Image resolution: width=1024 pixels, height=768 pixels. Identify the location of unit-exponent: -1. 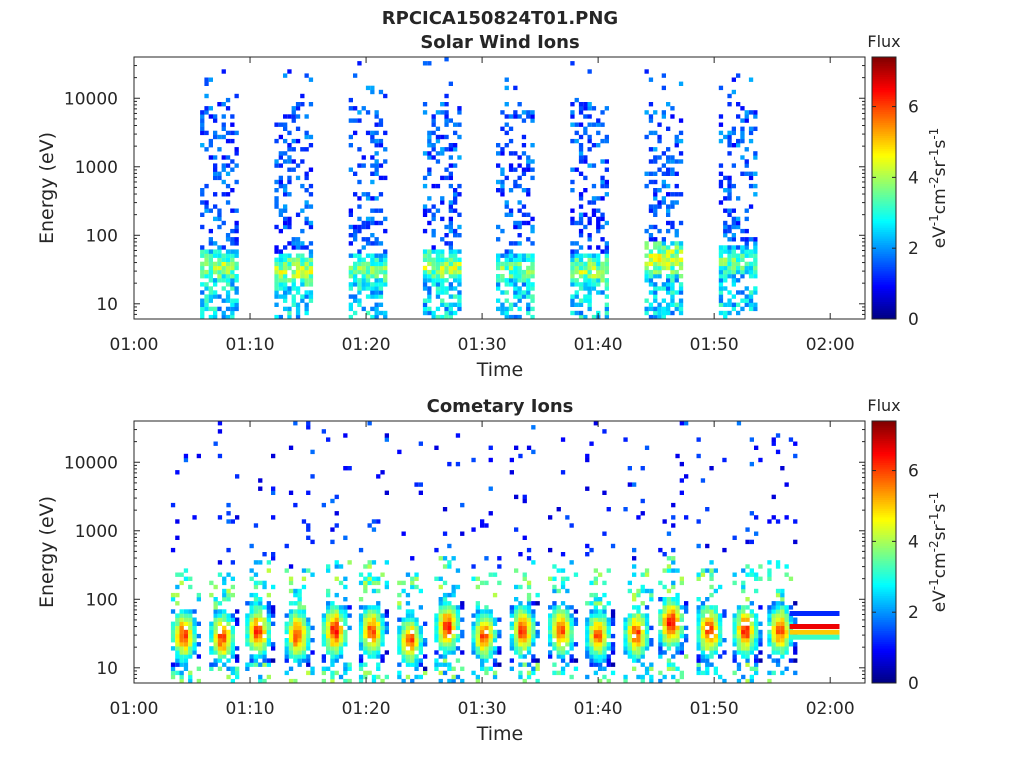
(934, 134).